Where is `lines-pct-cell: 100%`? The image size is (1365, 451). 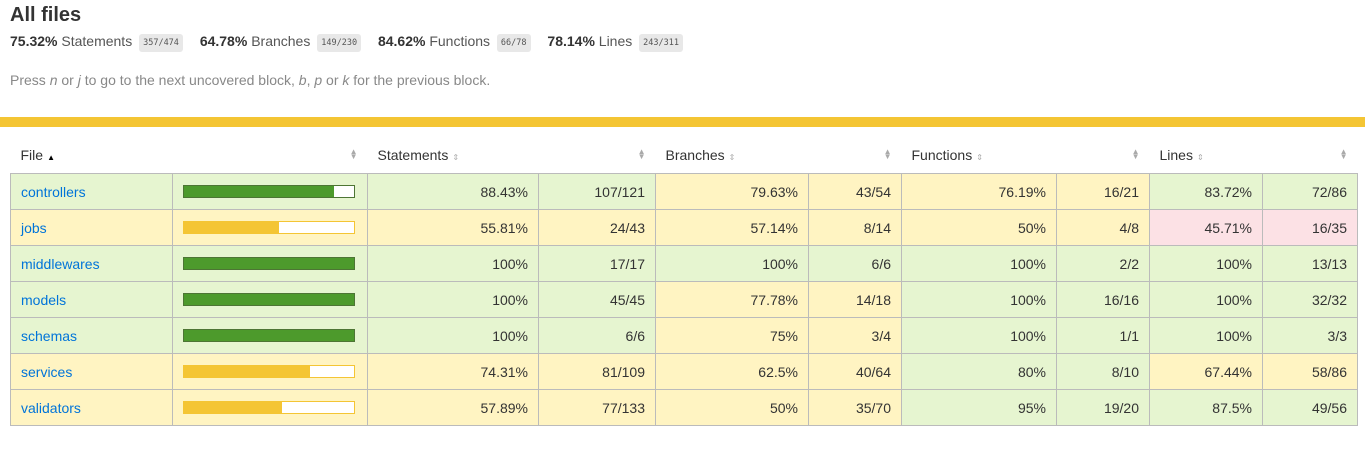 lines-pct-cell: 100% is located at coordinates (1206, 263).